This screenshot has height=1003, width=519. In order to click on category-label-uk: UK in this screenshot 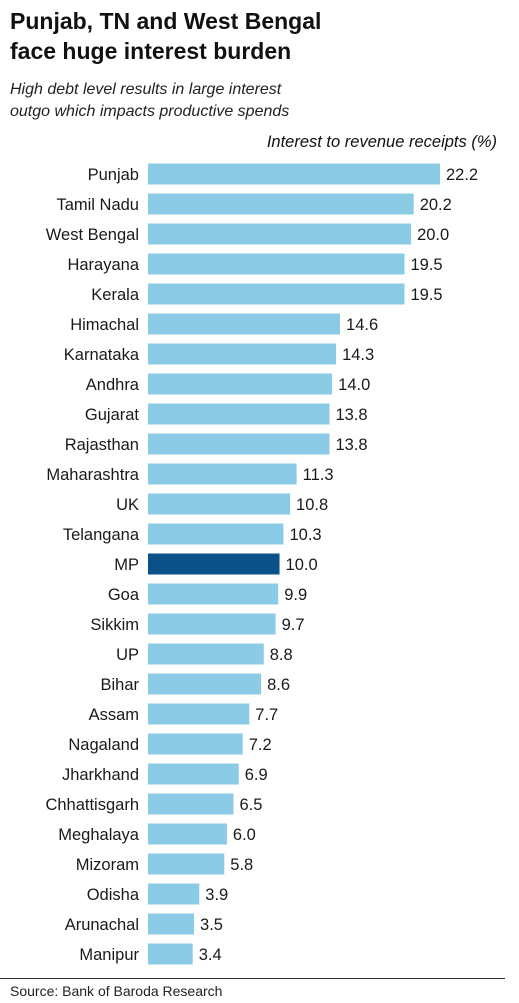, I will do `click(127, 505)`.